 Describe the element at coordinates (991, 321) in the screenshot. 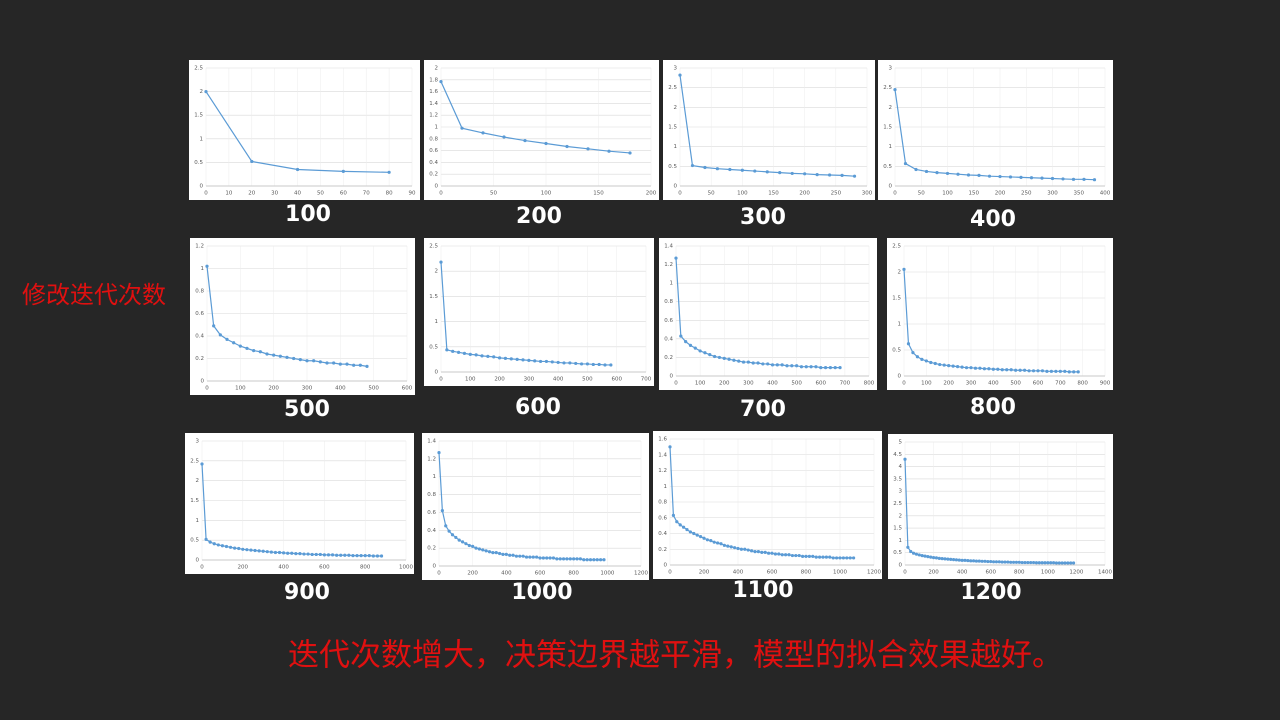

I see `data-line` at that location.